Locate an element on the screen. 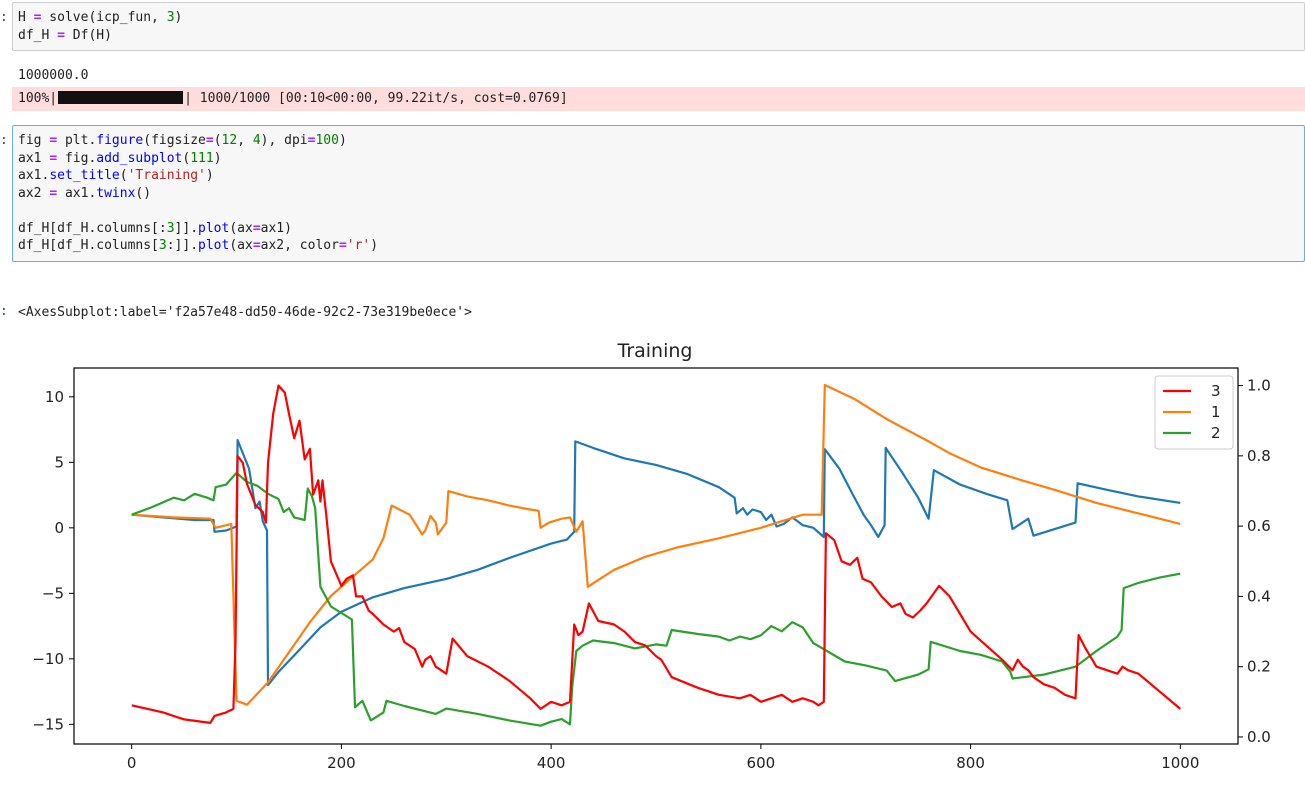 The width and height of the screenshot is (1305, 795). y2-tick-label: 0.6 is located at coordinates (1259, 526).